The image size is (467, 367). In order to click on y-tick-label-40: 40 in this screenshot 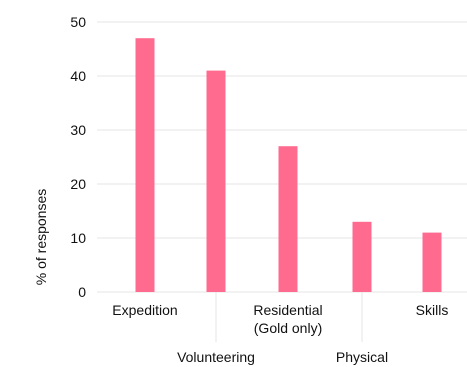, I will do `click(78, 76)`.